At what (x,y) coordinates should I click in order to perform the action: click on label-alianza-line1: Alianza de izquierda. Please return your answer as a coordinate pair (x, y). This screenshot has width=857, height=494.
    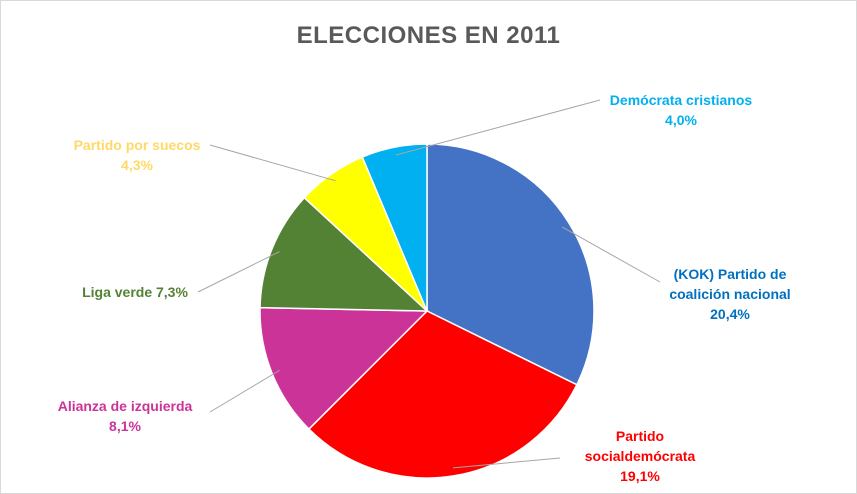
    Looking at the image, I should click on (125, 406).